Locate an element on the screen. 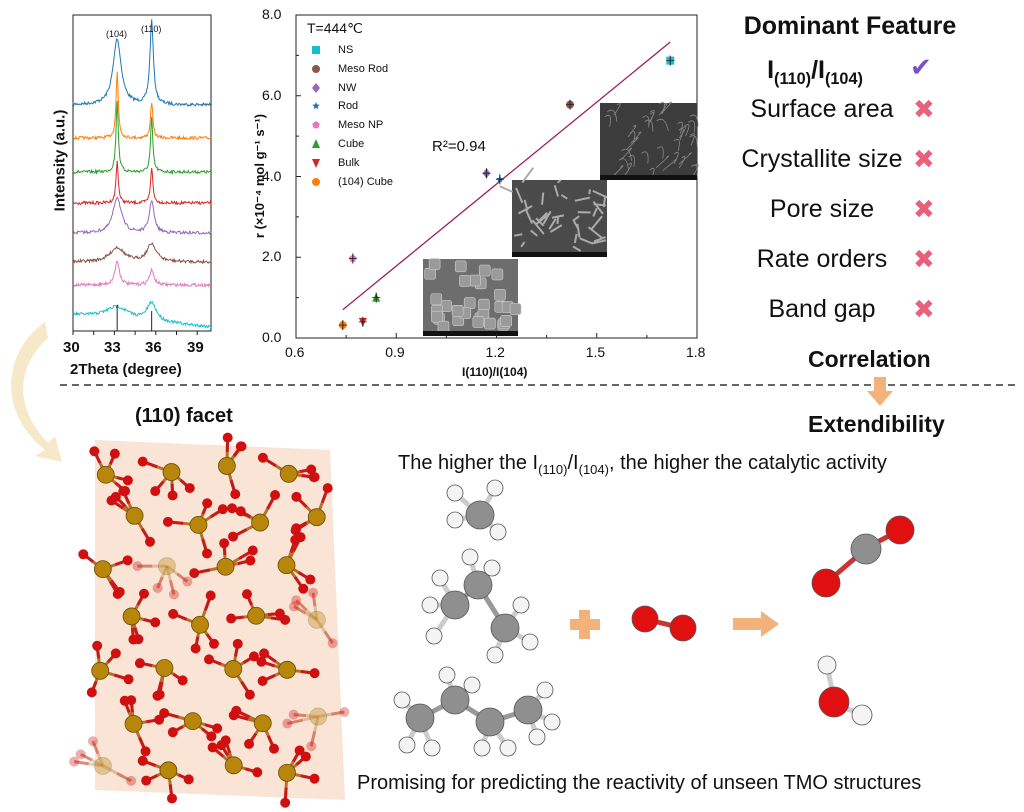 The image size is (1024, 812). statement-sub: (104) is located at coordinates (593, 469).